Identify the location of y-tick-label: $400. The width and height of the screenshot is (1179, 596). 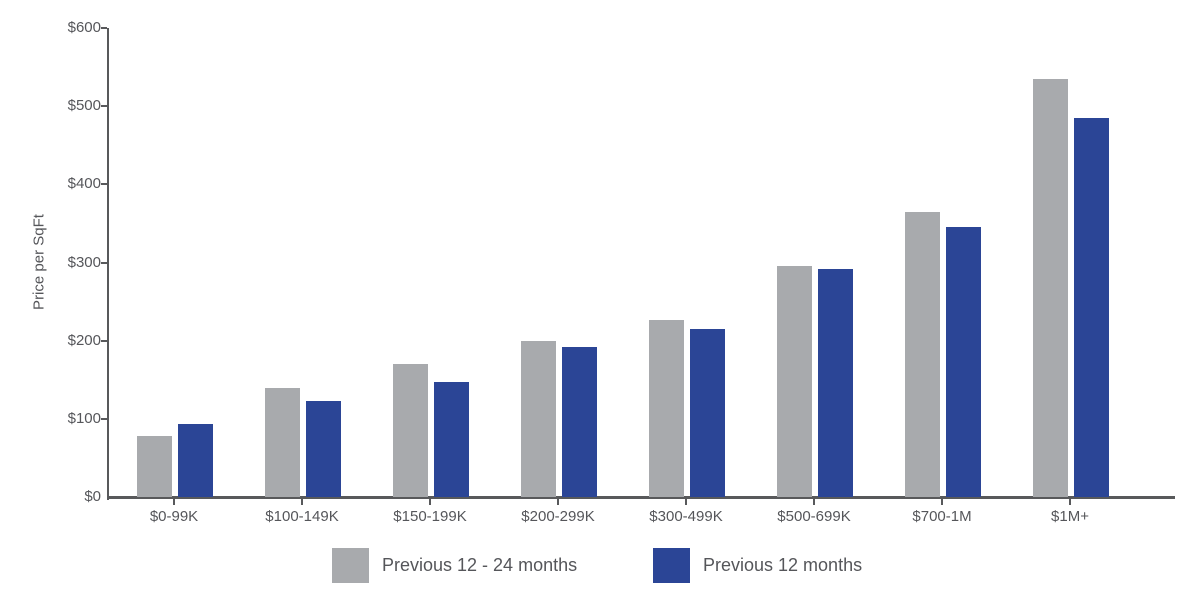
(84, 183).